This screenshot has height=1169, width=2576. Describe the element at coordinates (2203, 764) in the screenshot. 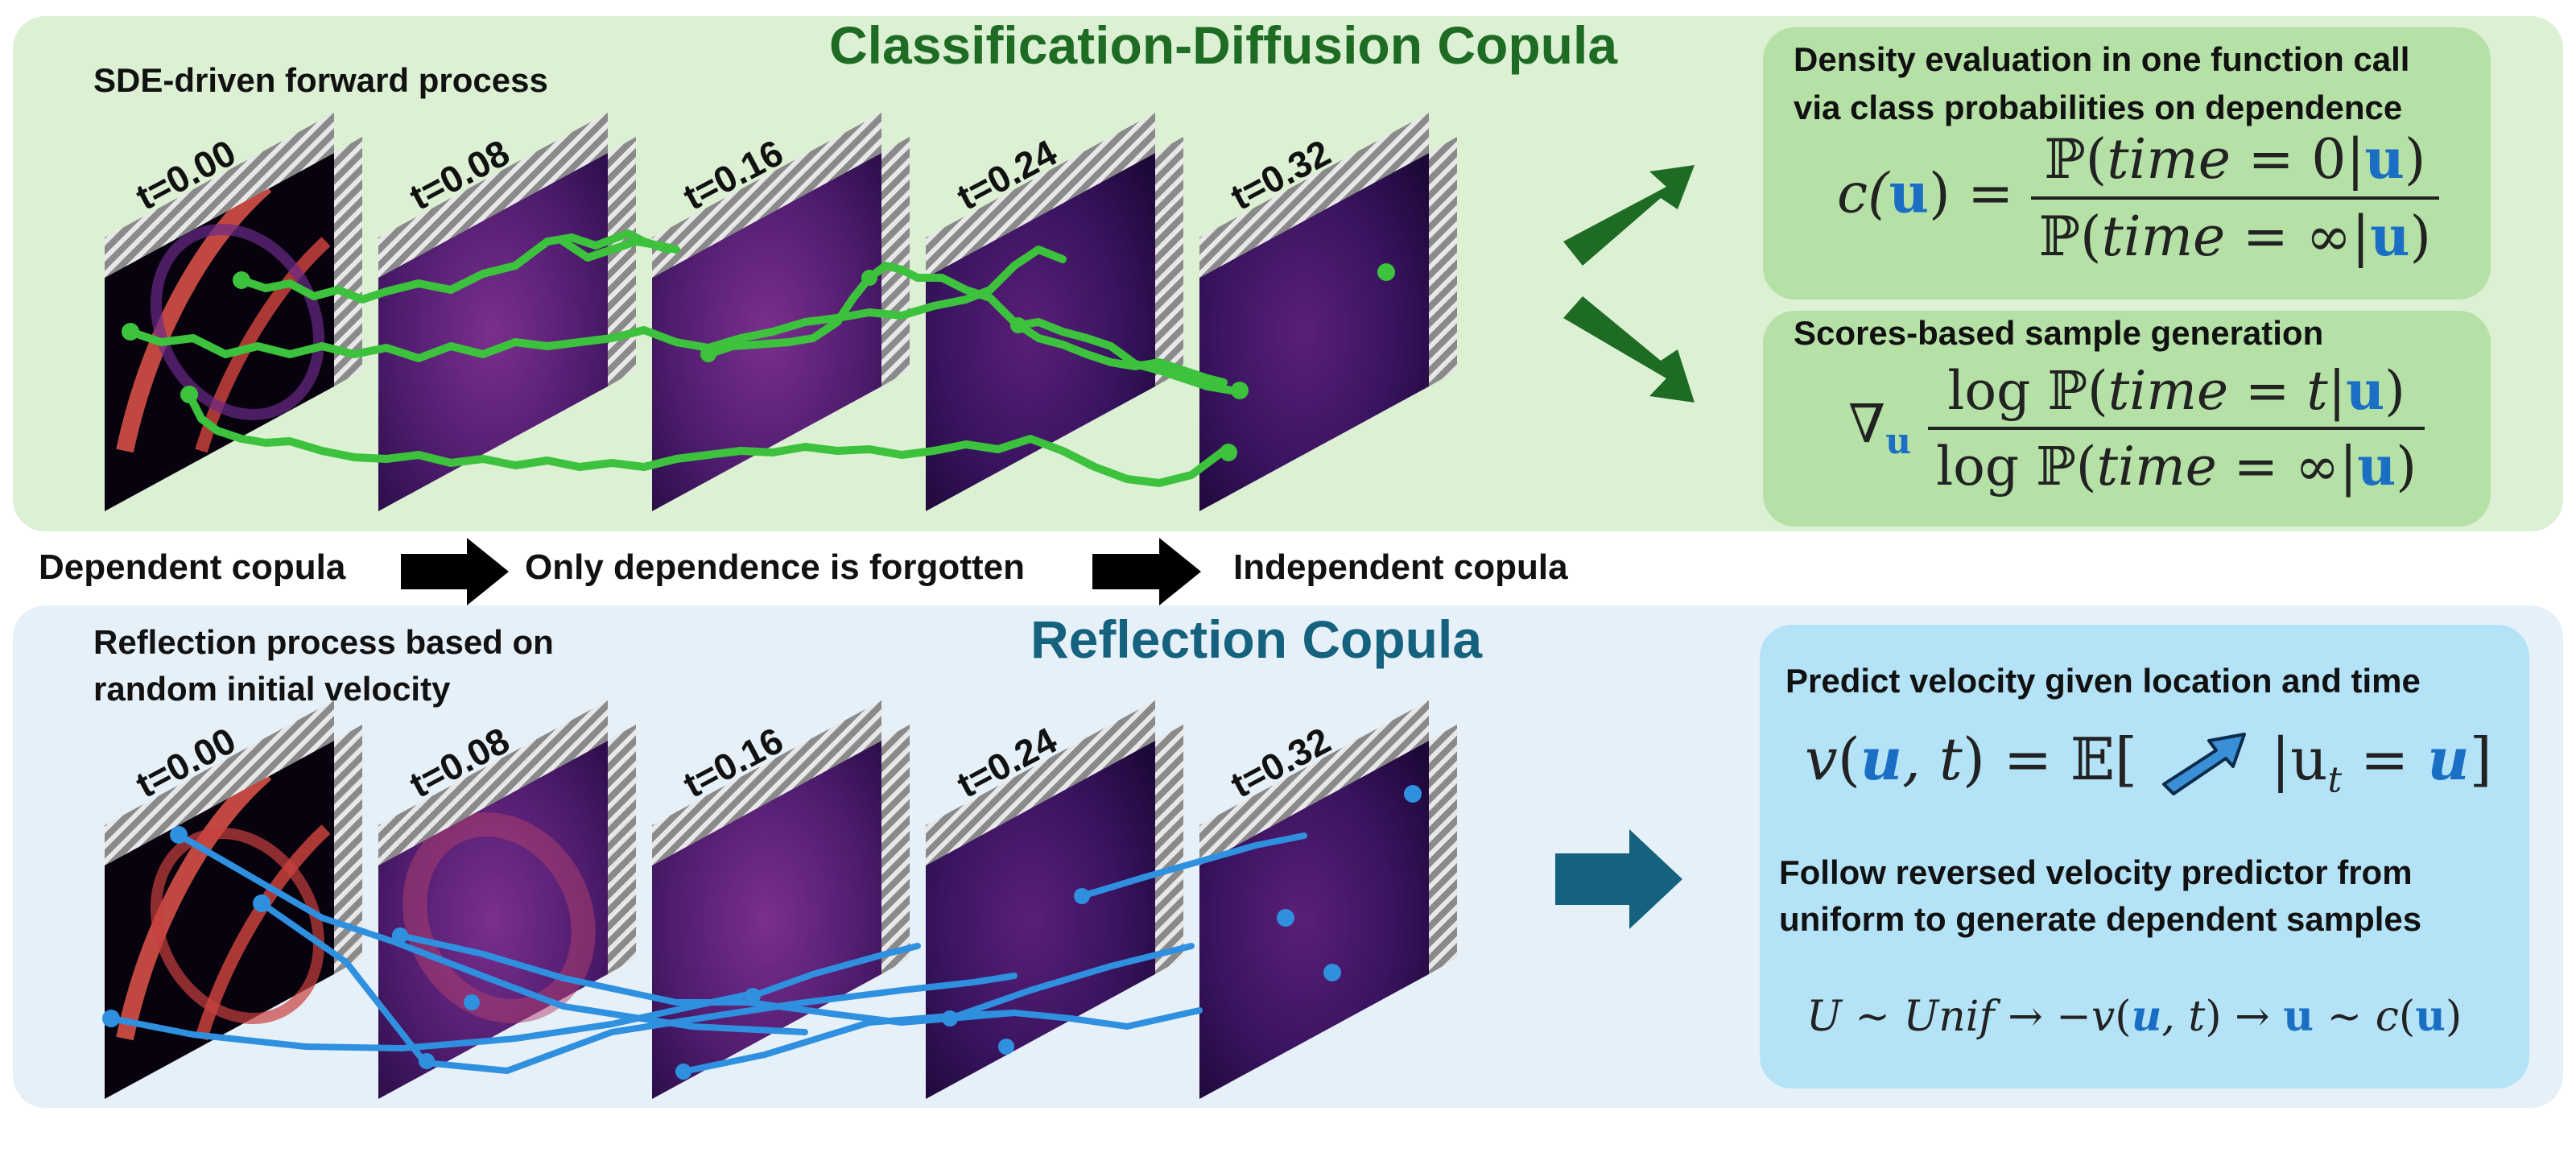

I see `velocity-arrow-icon` at that location.